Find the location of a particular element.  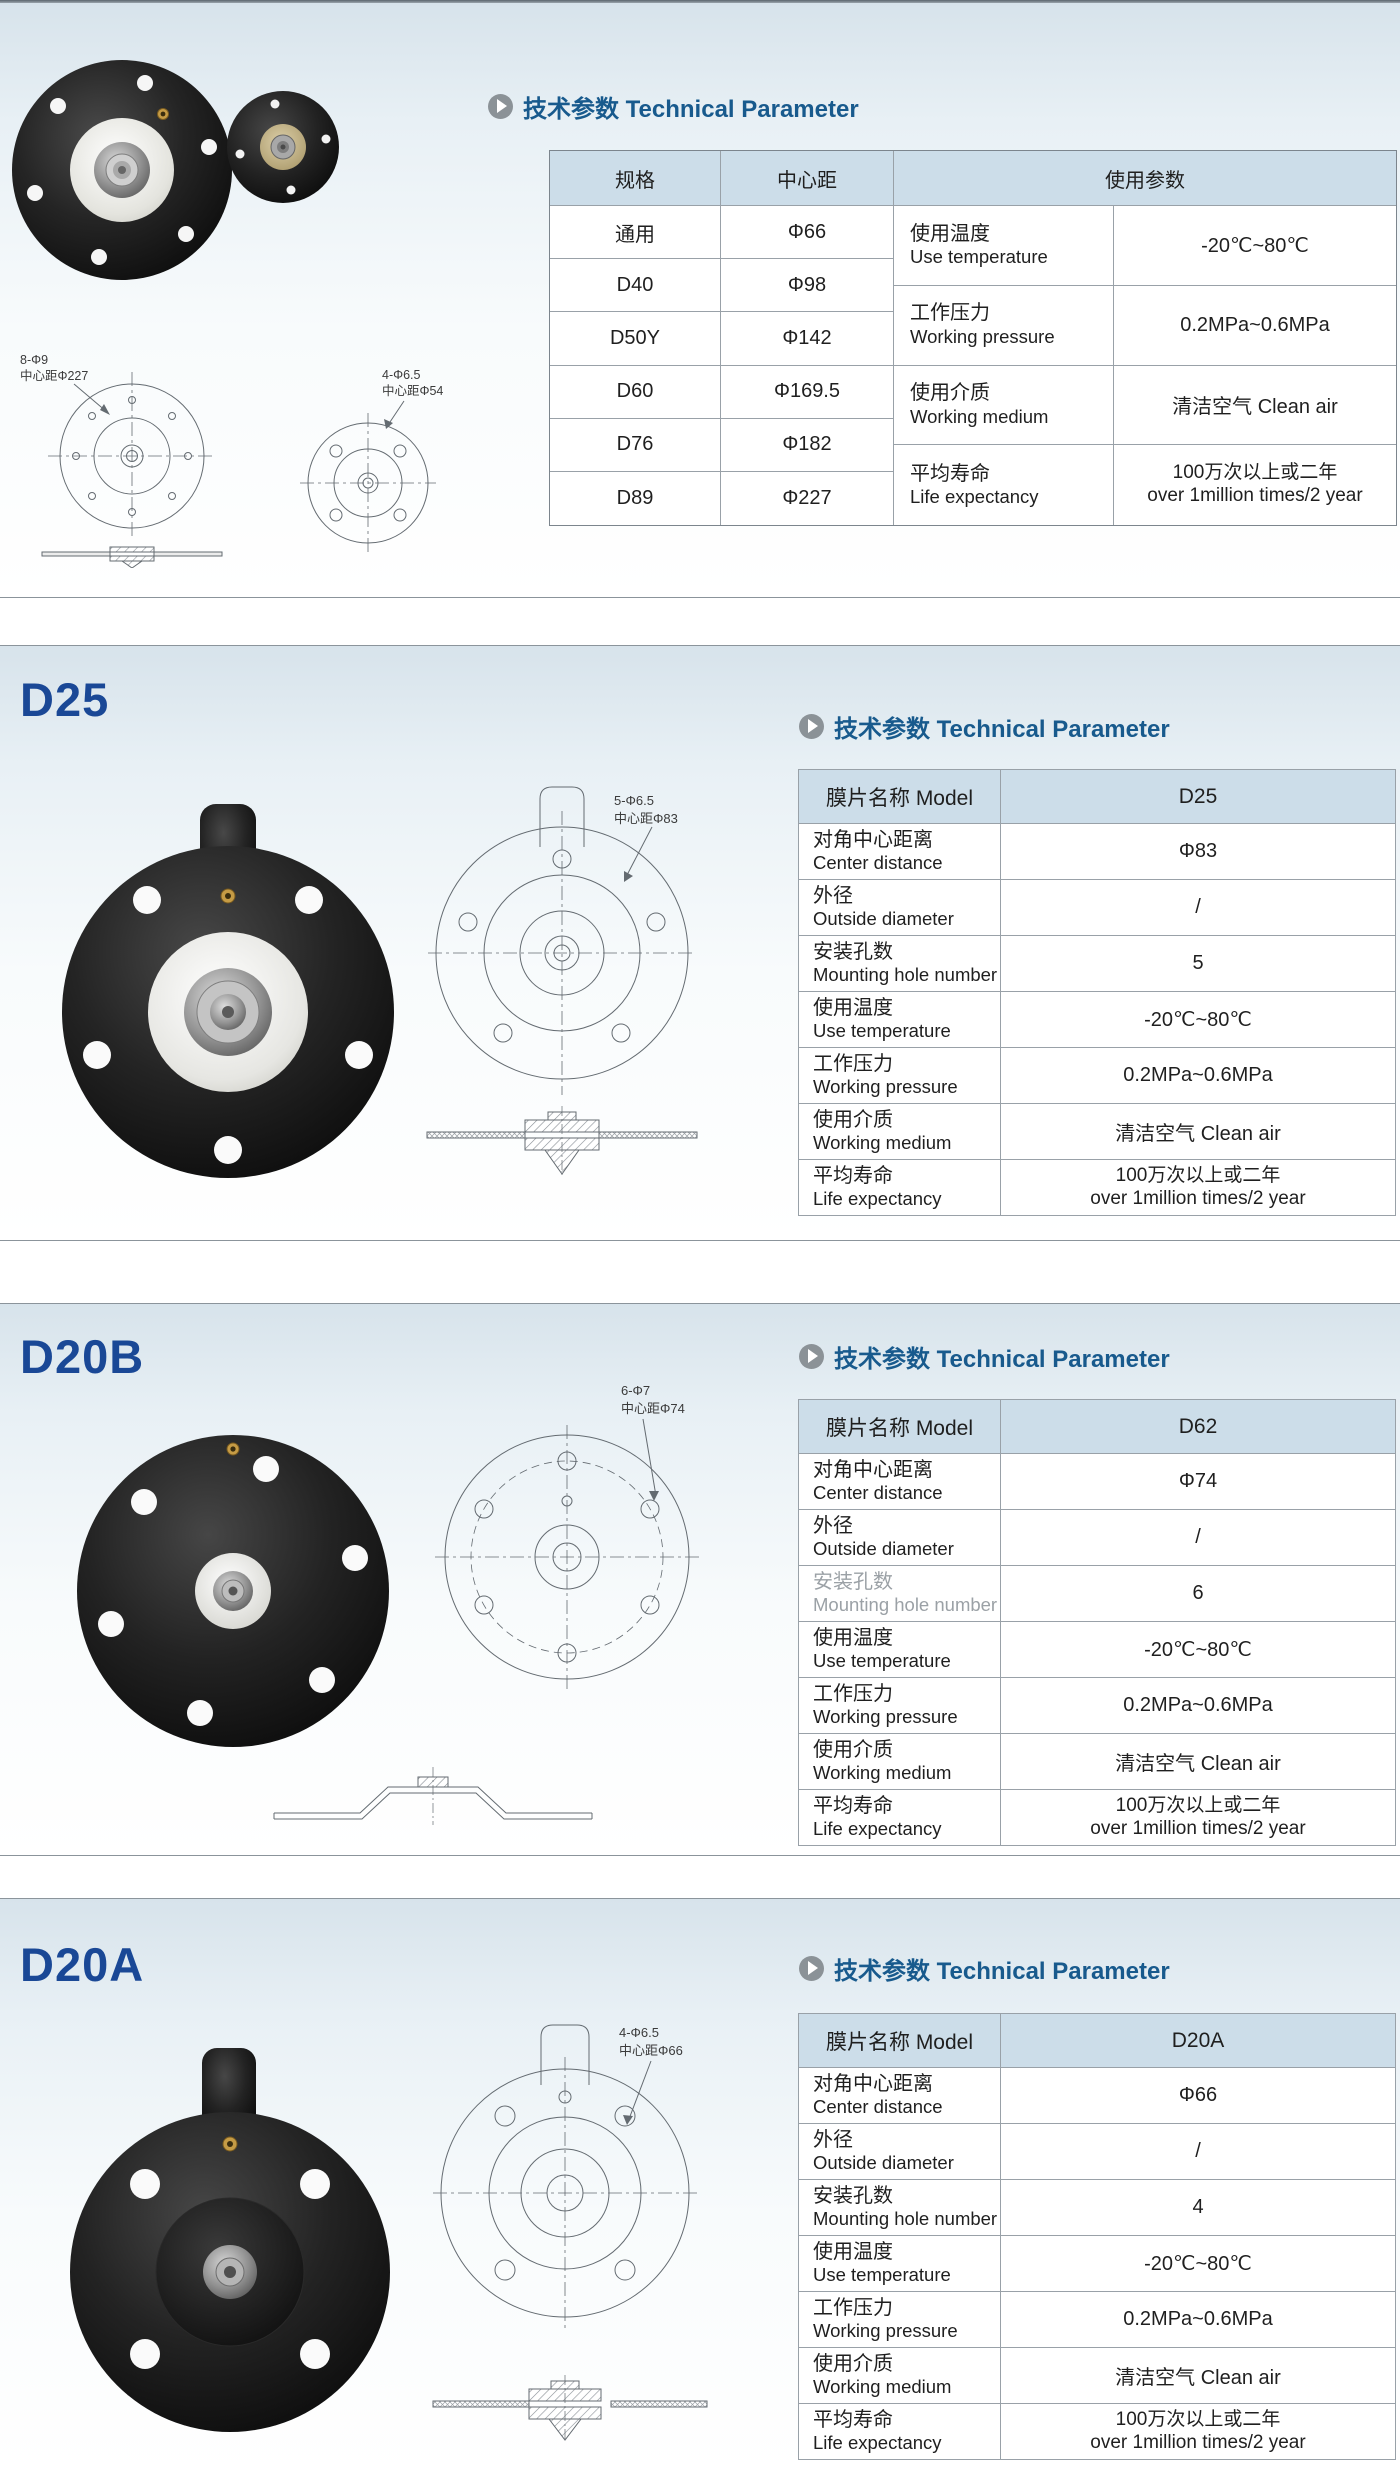

diaphragm-photo-small is located at coordinates (283, 147).